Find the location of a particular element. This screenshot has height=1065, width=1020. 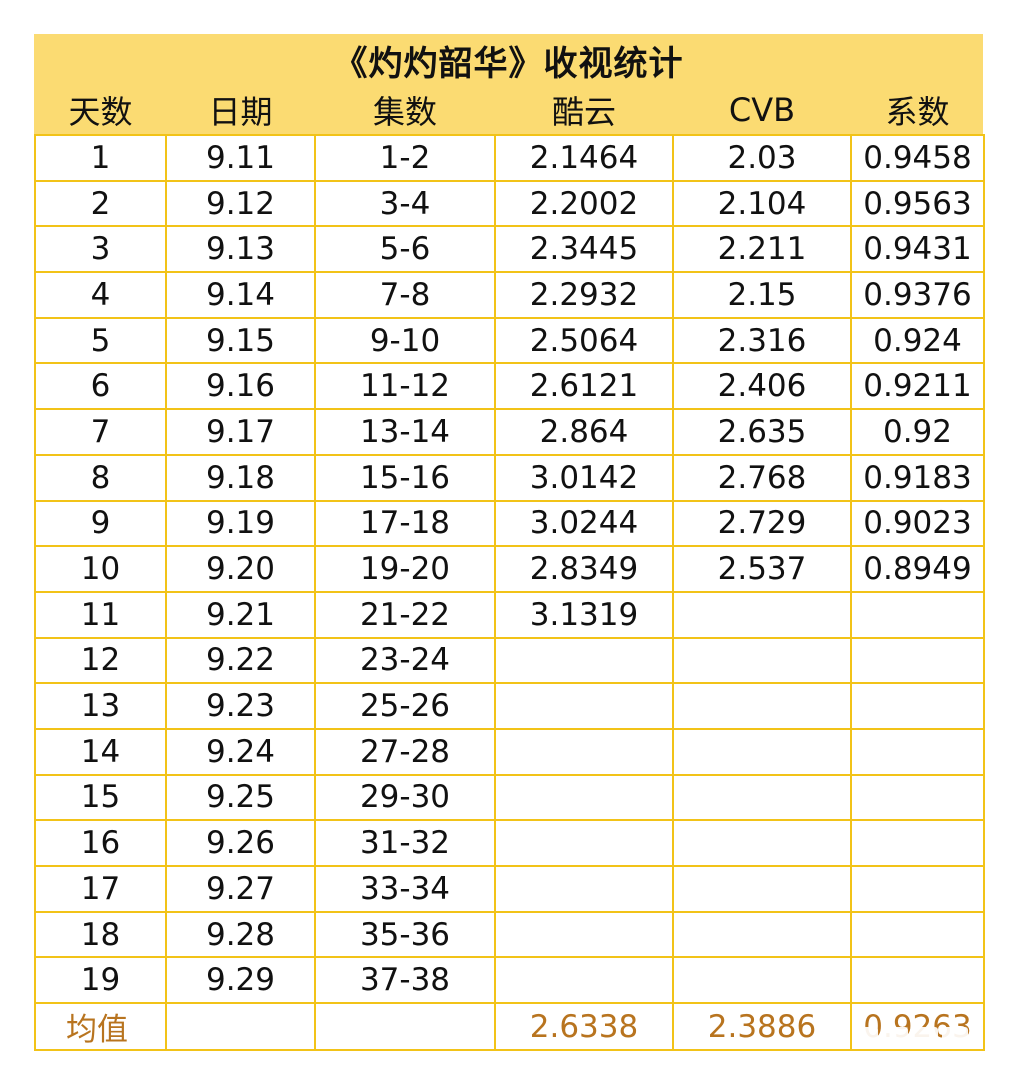

cell-coefficient: 0.9563 is located at coordinates (917, 203).